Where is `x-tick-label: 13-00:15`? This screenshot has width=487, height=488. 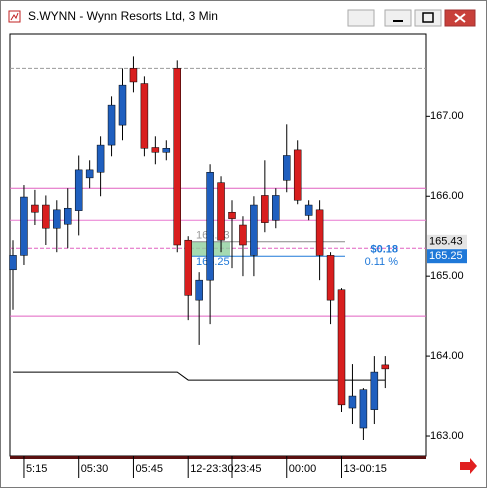 x-tick-label: 13-00:15 is located at coordinates (365, 469).